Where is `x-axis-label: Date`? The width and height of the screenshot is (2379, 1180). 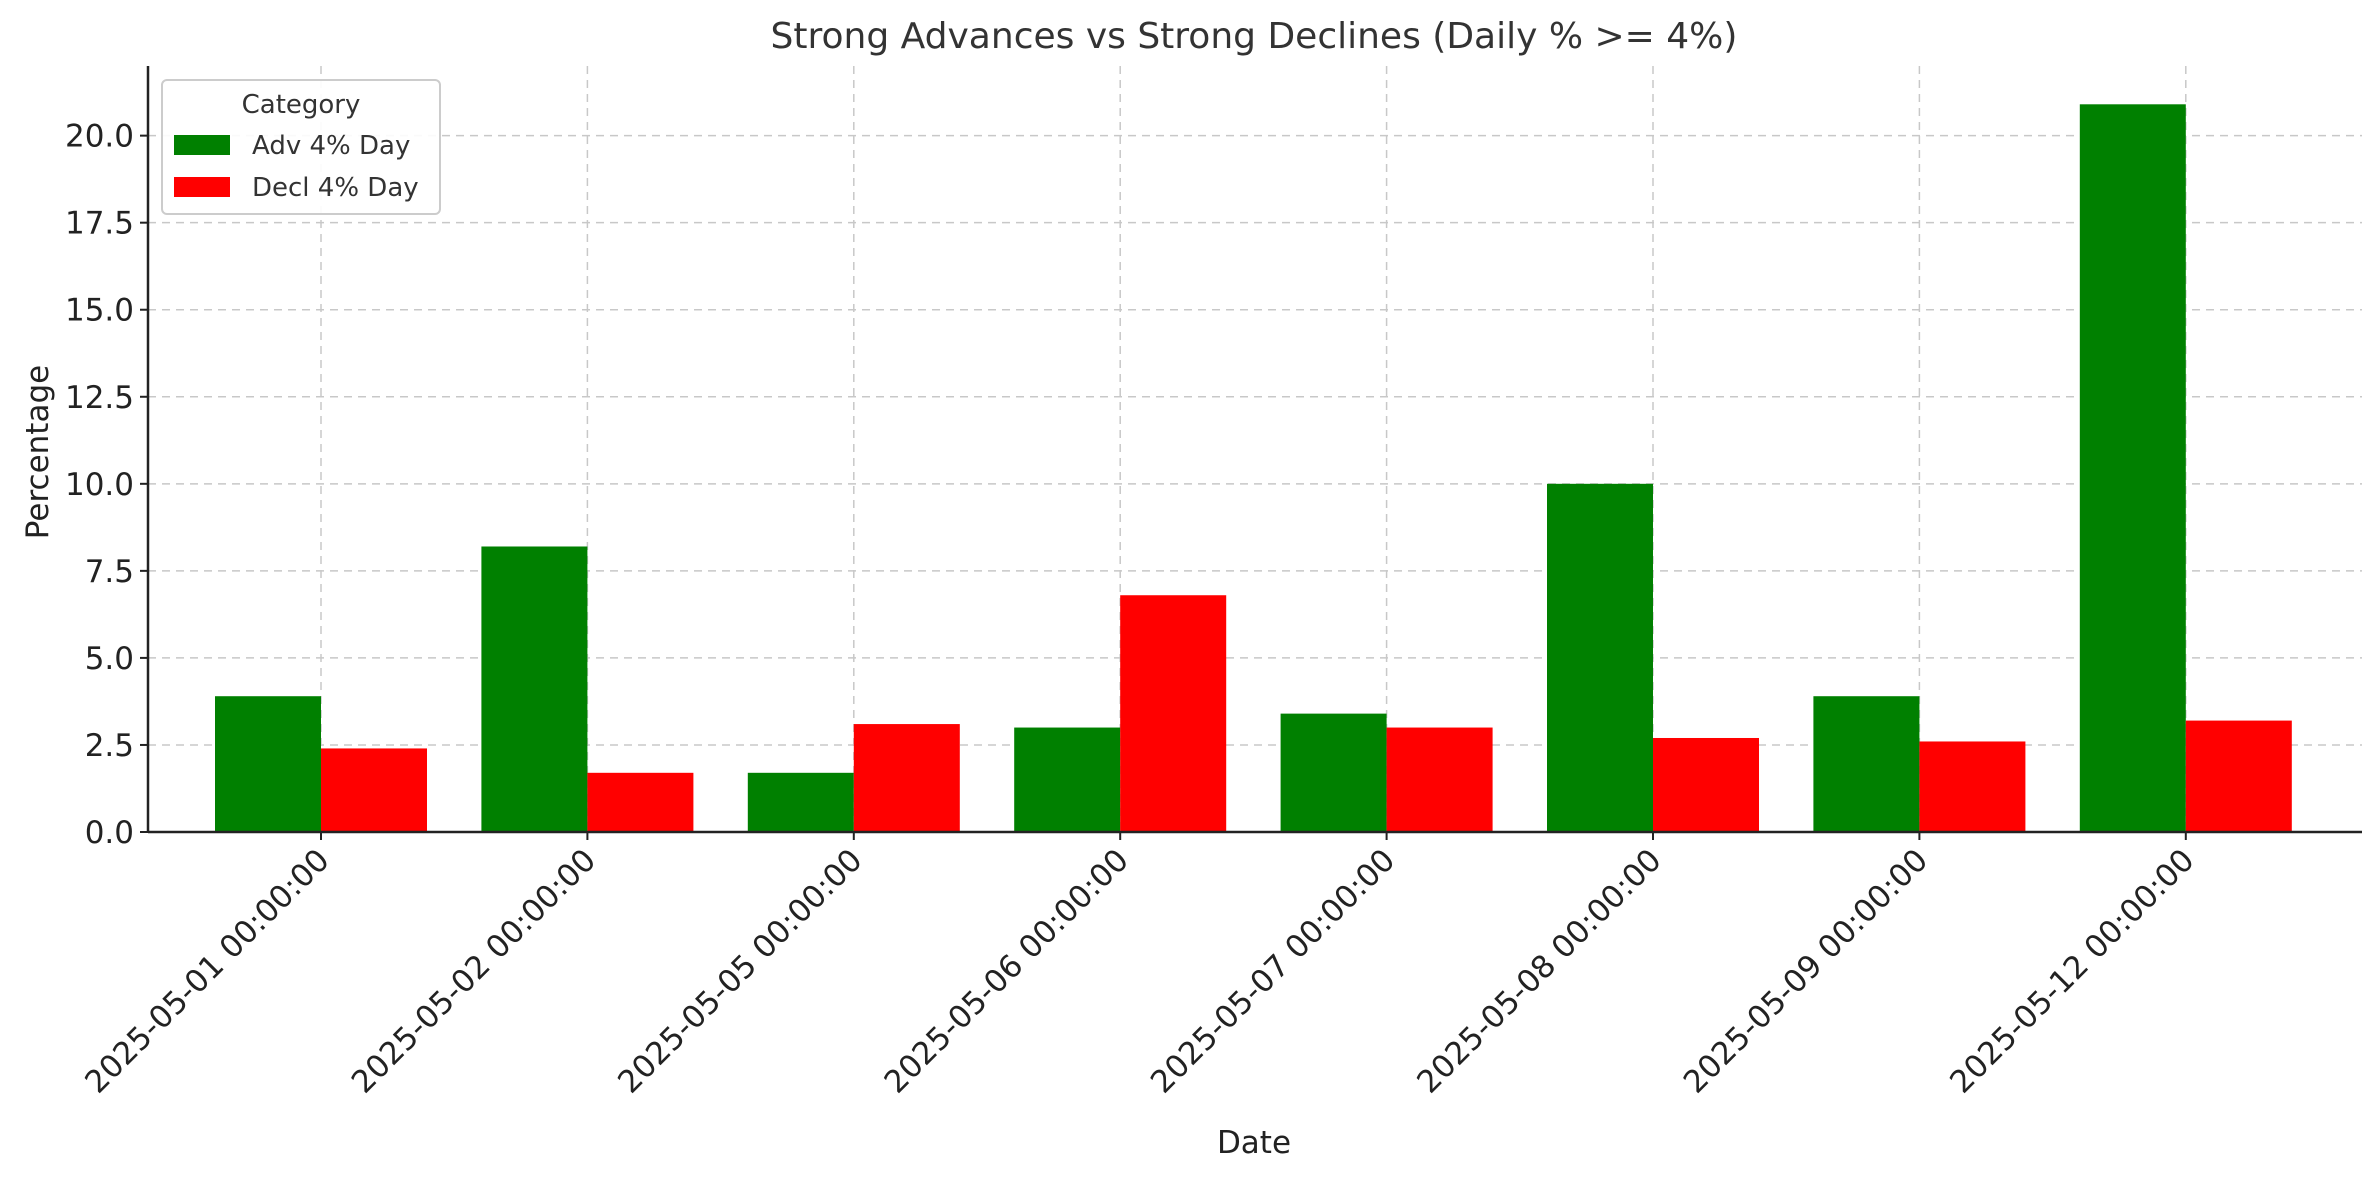 x-axis-label: Date is located at coordinates (1254, 1143).